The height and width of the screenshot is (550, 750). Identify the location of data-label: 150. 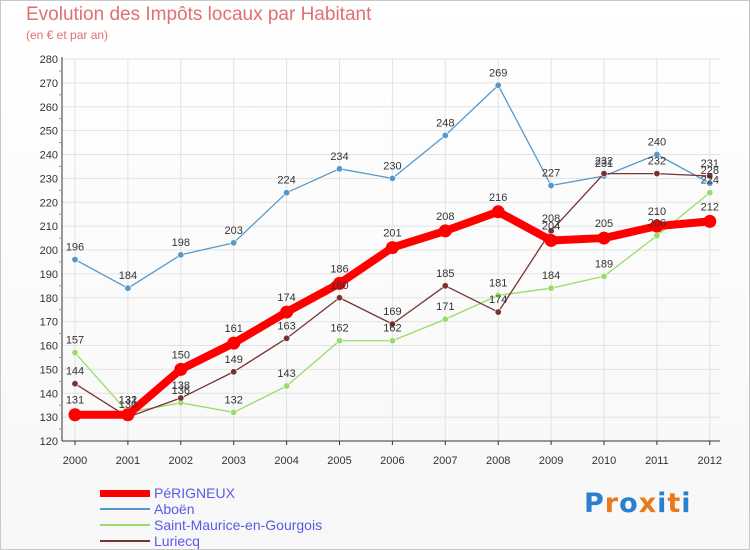
(181, 355).